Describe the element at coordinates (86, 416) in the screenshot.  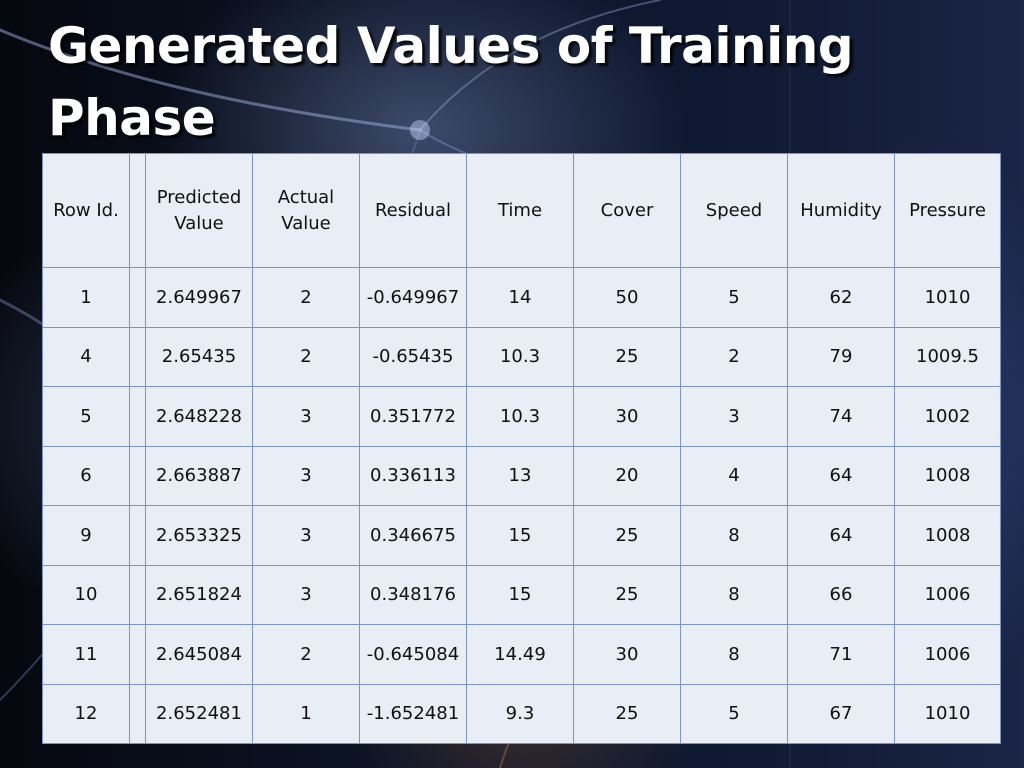
I see `cell-row-id: 5` at that location.